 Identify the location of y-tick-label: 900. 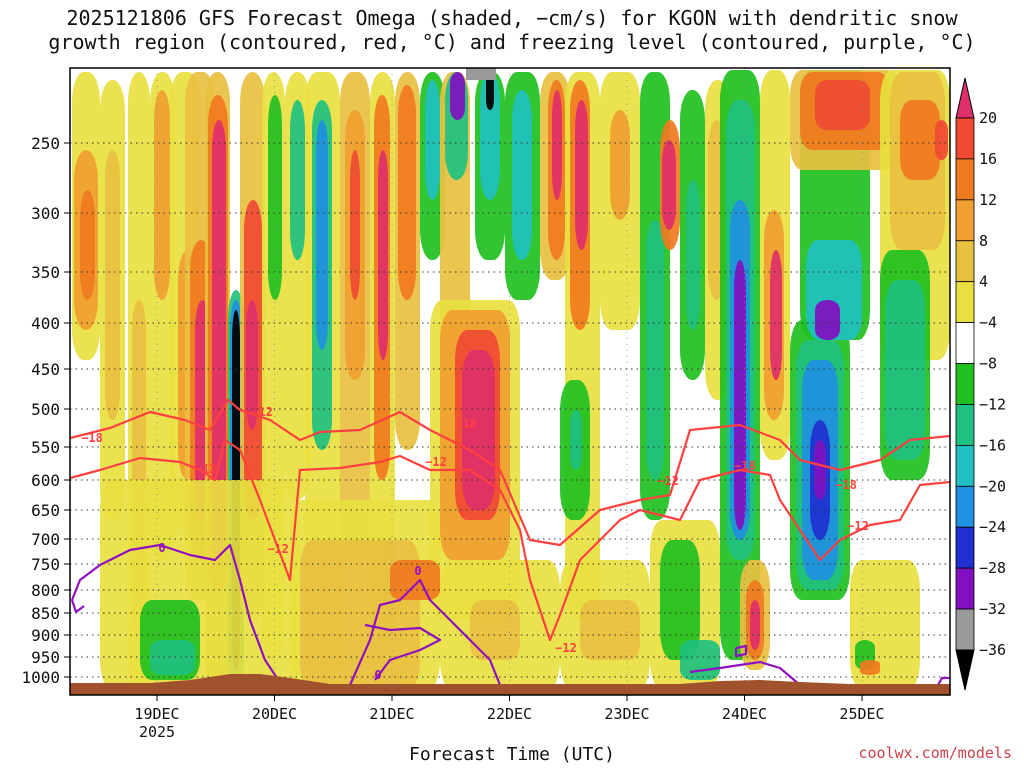
(45, 635).